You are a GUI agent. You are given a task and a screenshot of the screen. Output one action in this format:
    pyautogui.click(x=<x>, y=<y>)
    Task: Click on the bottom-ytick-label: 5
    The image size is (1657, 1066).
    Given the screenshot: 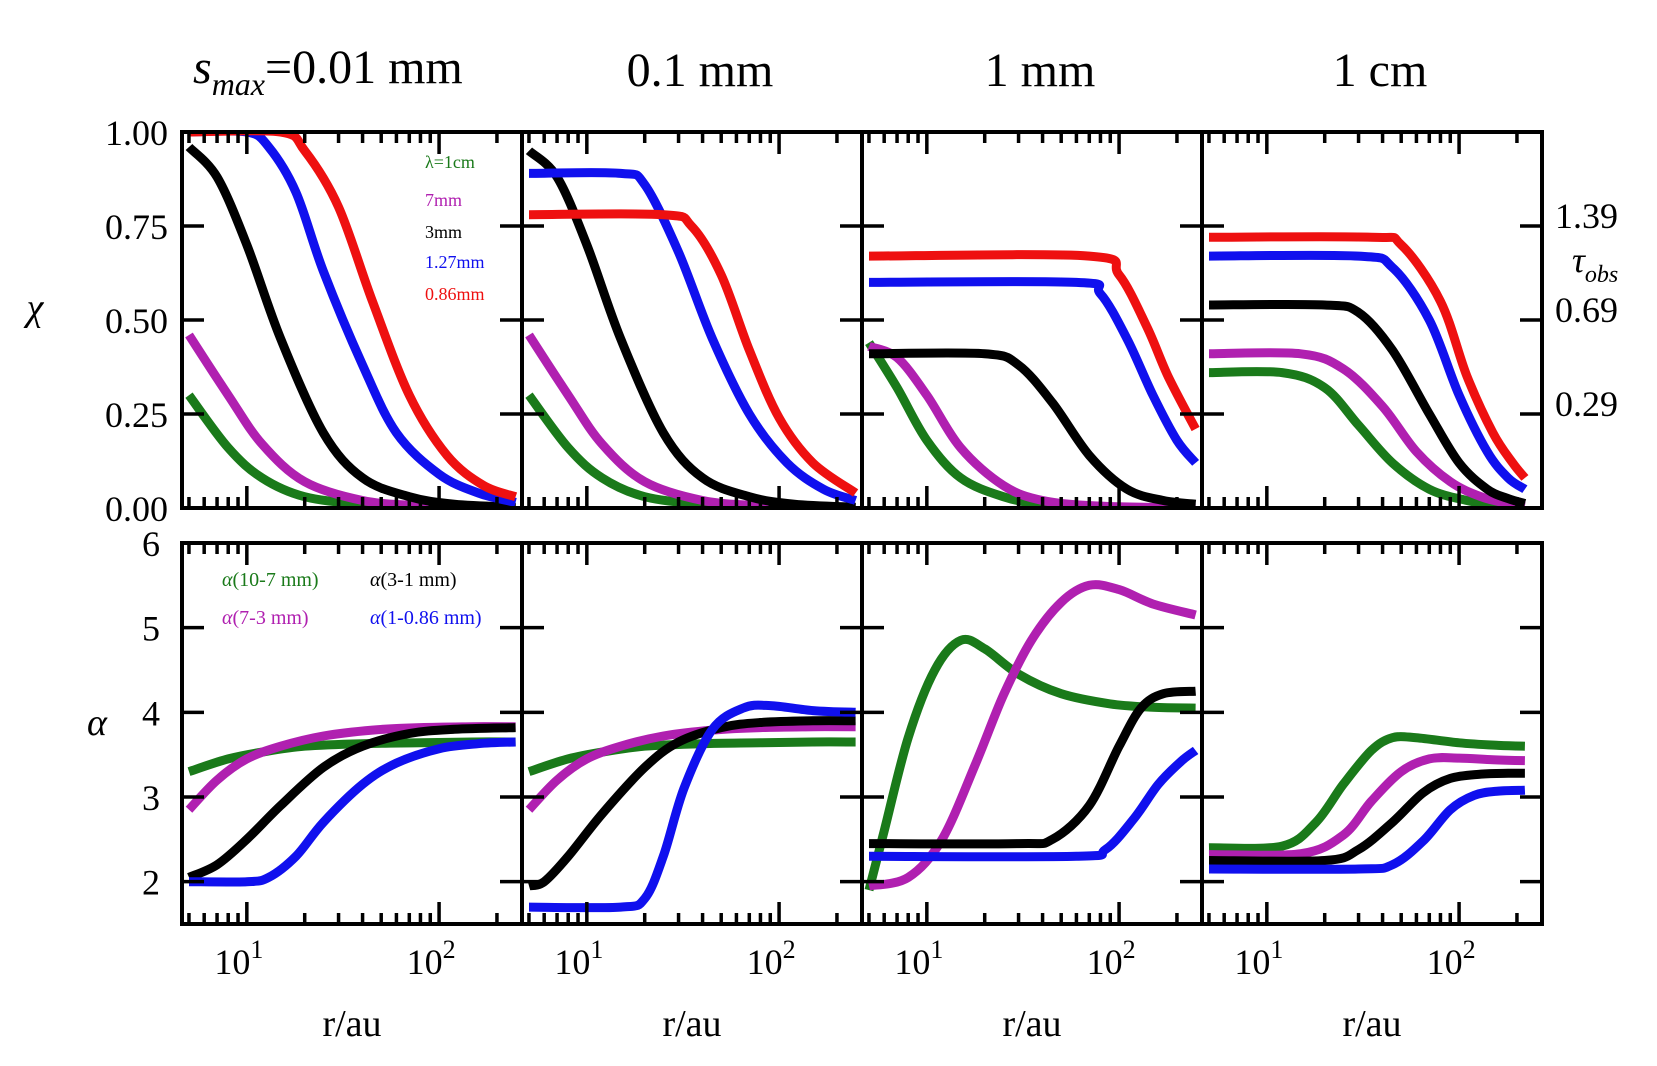 What is the action you would take?
    pyautogui.click(x=151, y=629)
    